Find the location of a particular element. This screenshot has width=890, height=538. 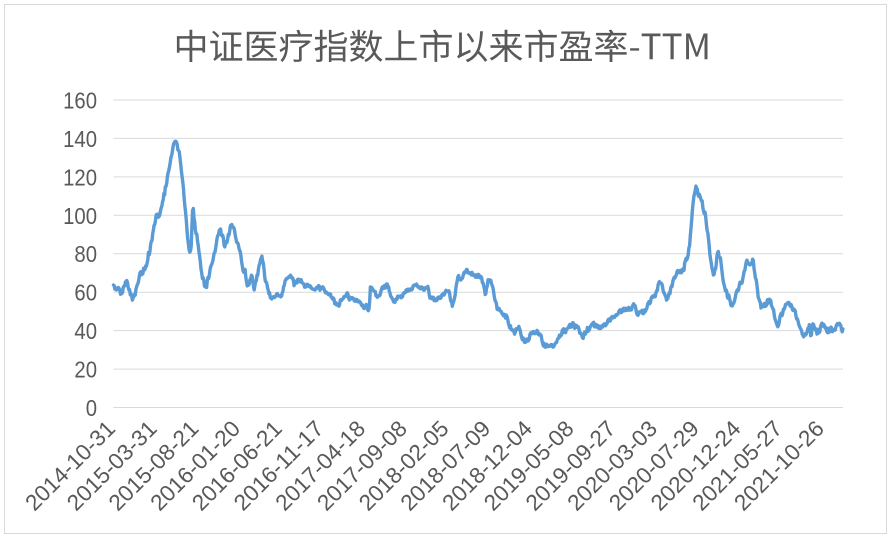

svg-text: 60 is located at coordinates (85, 293).